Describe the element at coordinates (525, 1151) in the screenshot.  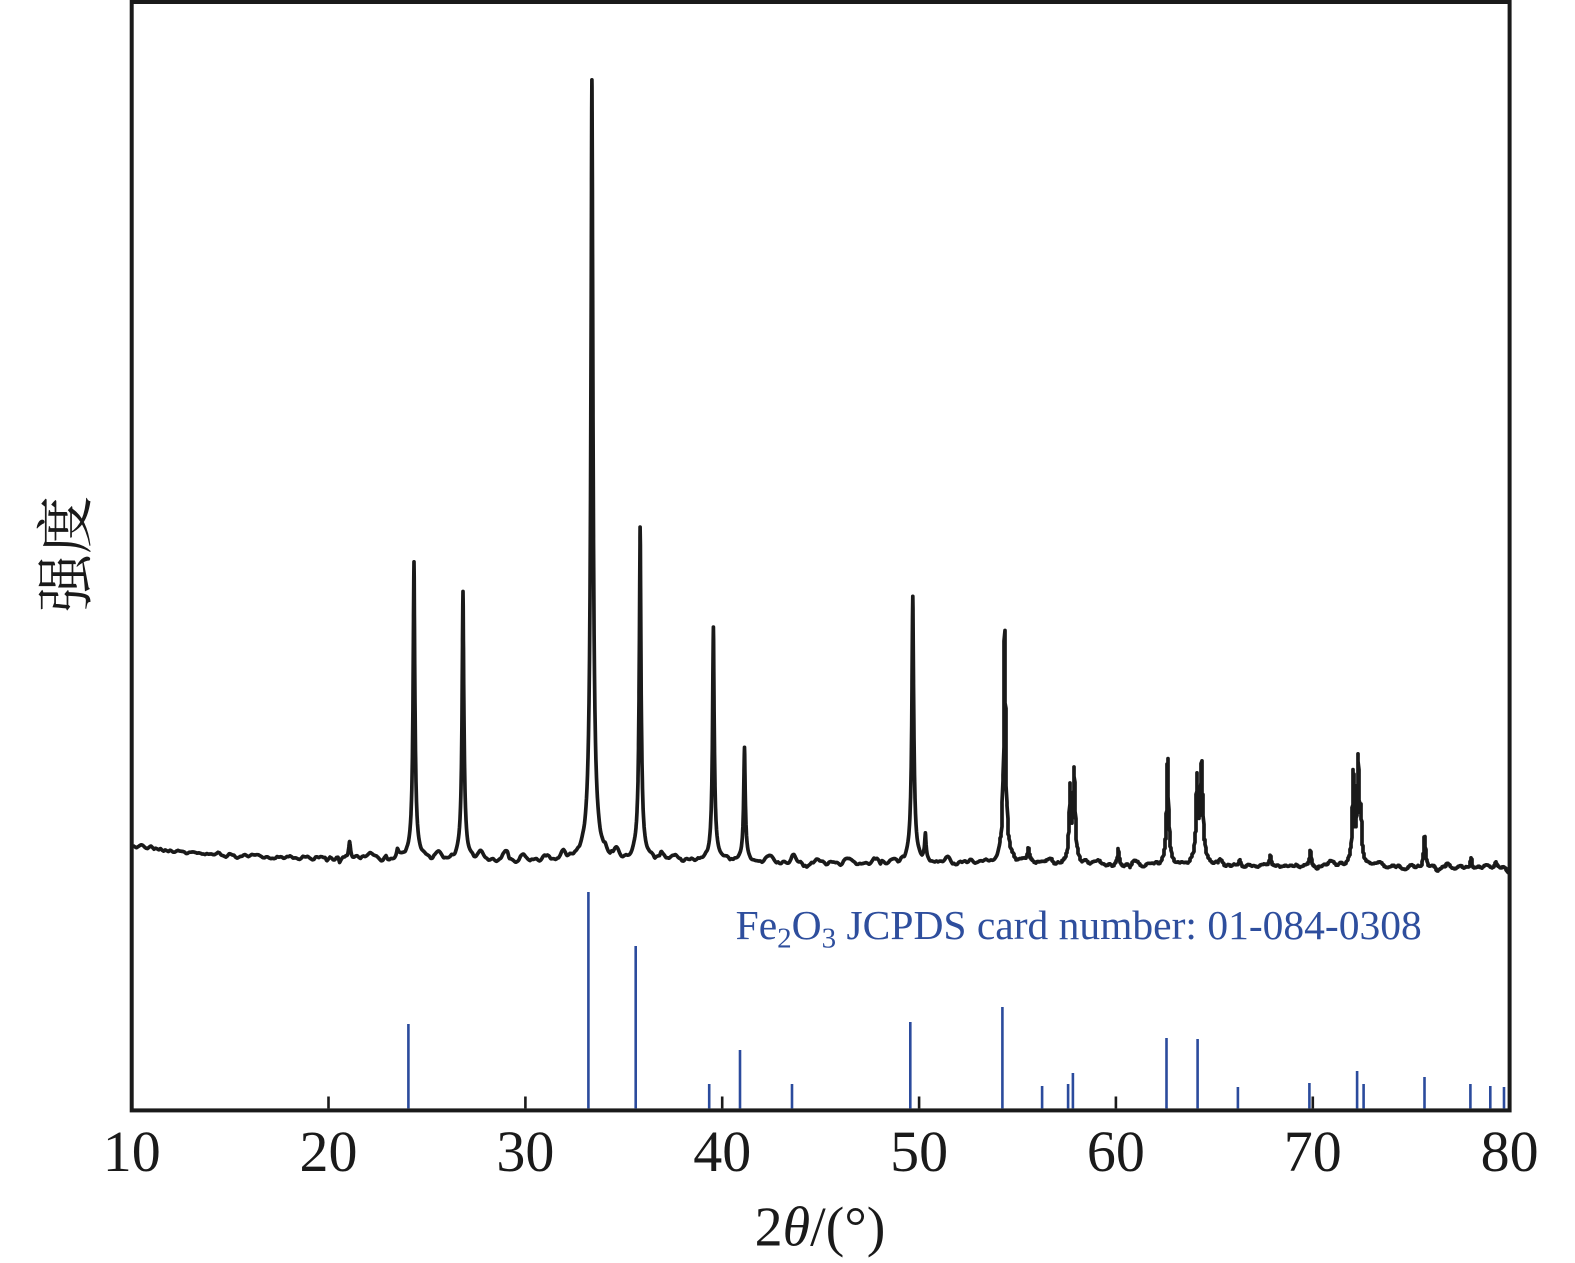
I see `svg-text: 30` at that location.